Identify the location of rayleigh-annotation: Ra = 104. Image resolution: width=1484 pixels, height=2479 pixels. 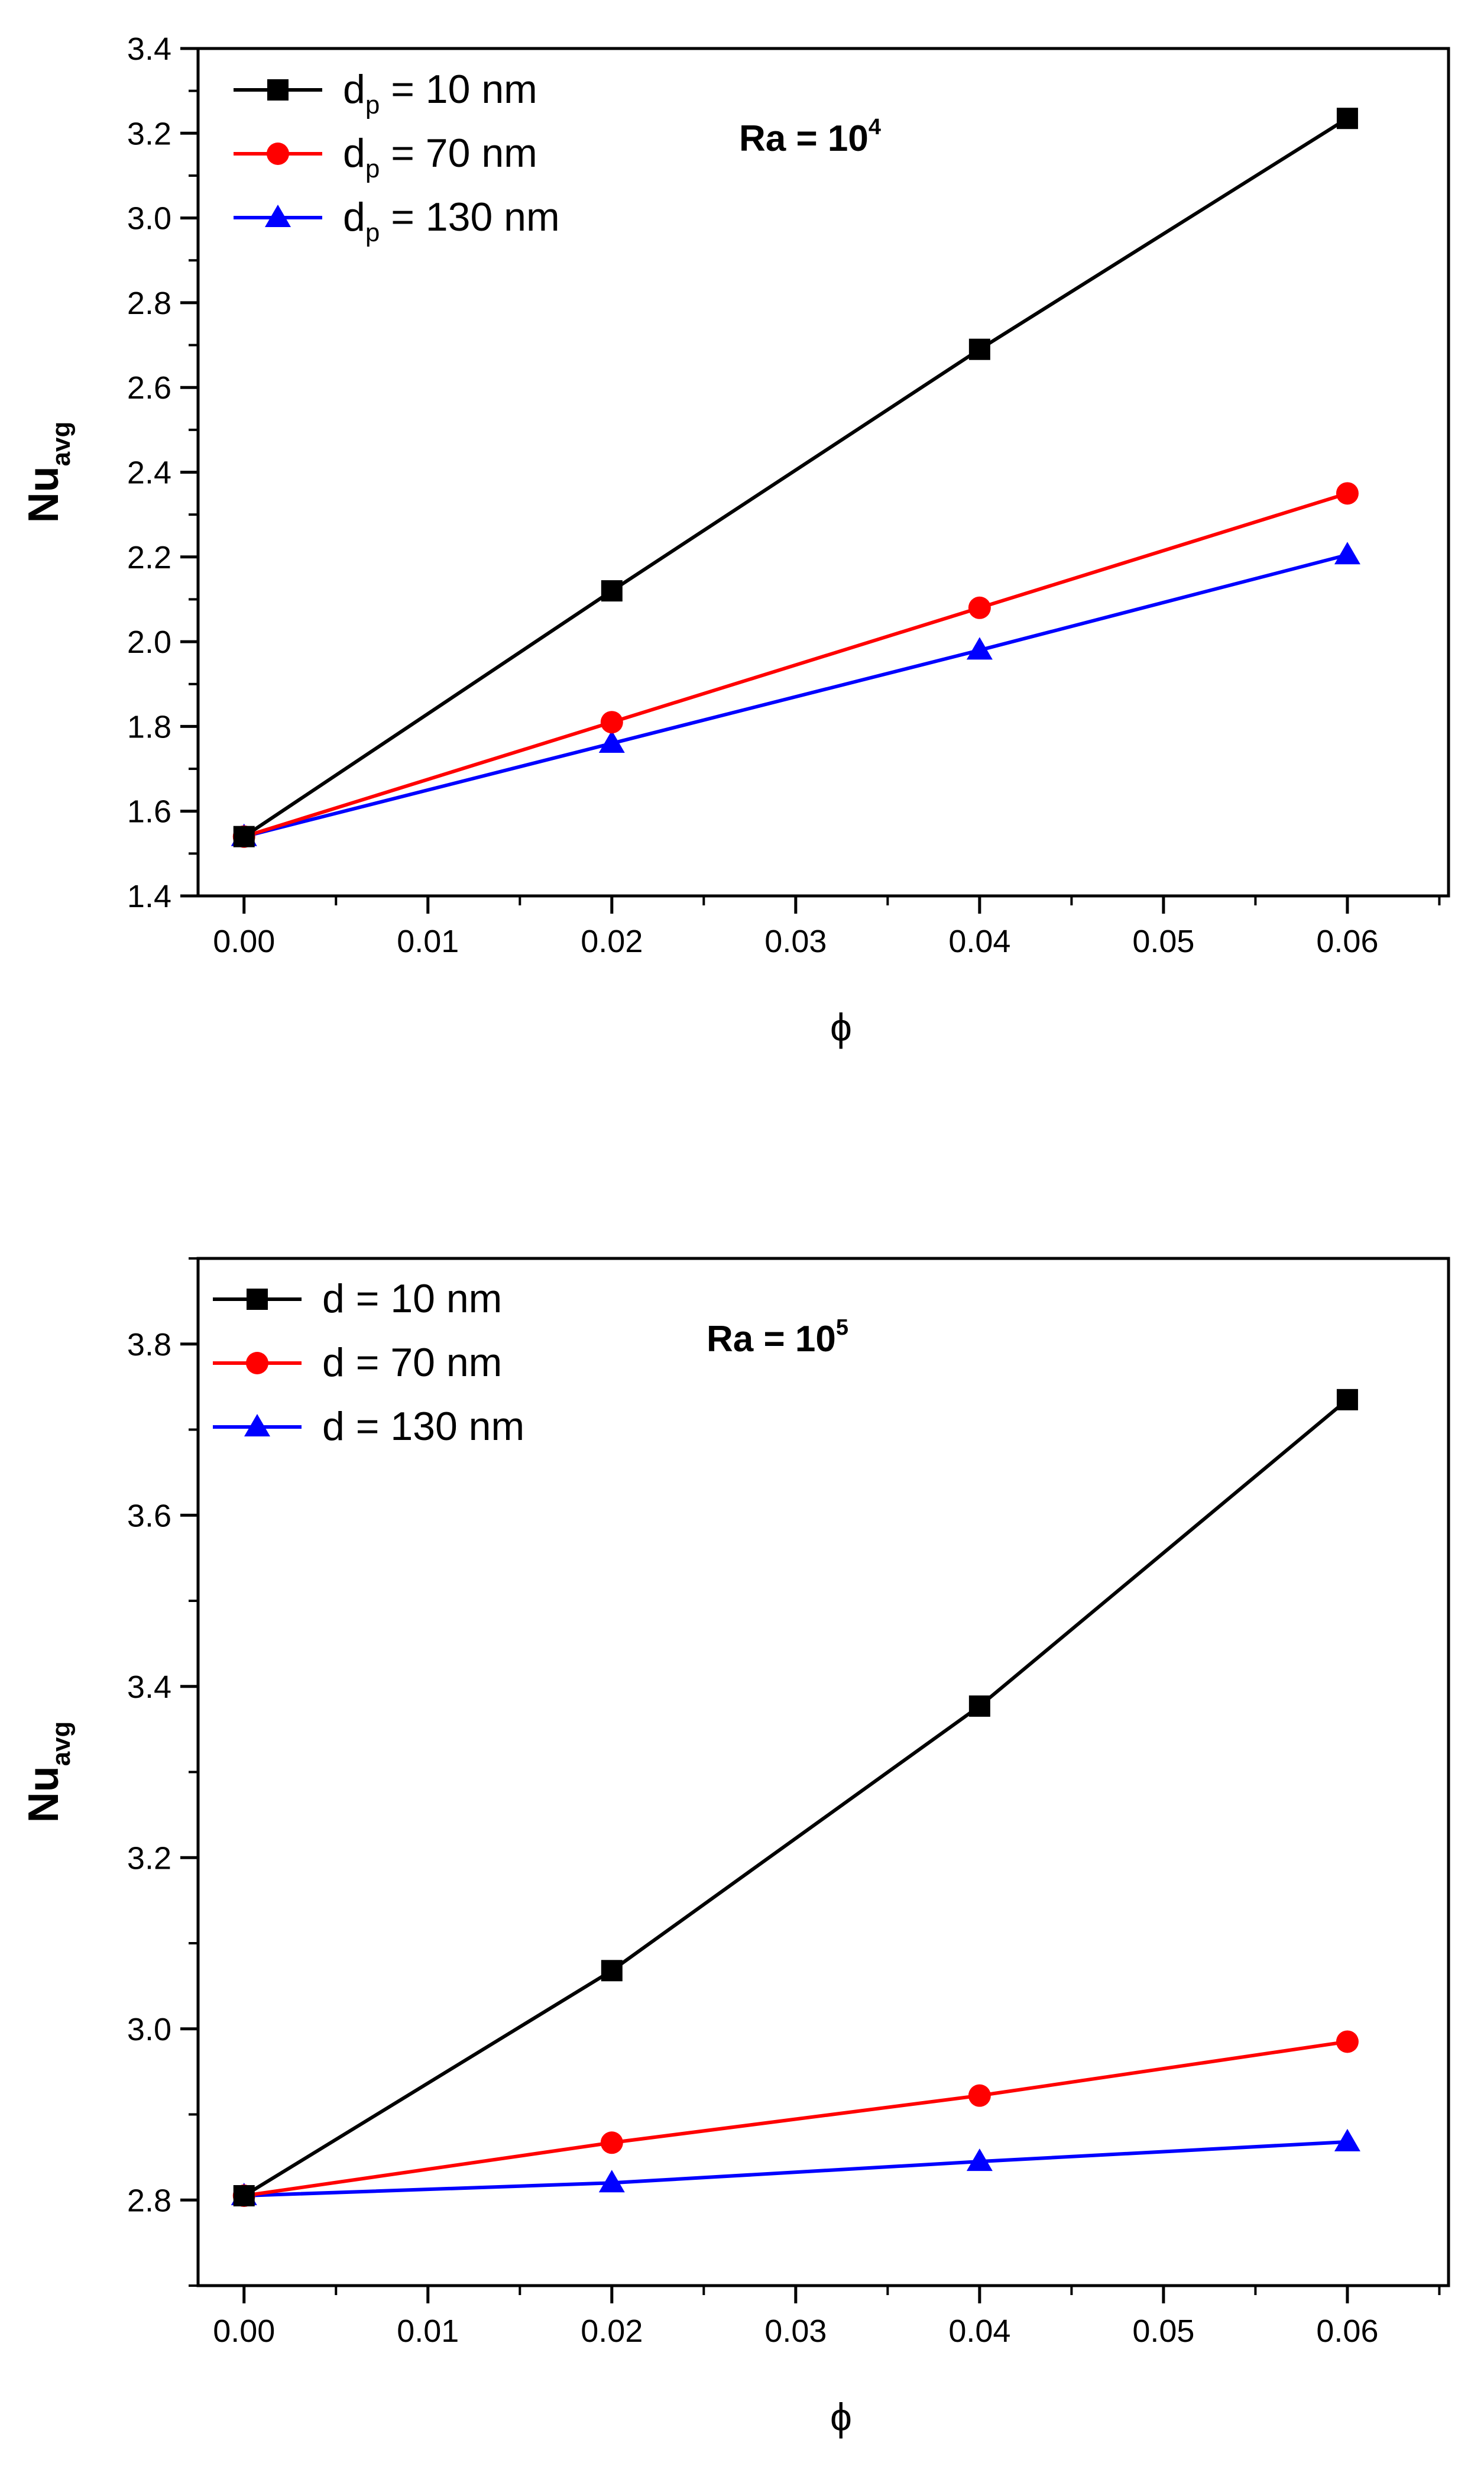
(810, 137).